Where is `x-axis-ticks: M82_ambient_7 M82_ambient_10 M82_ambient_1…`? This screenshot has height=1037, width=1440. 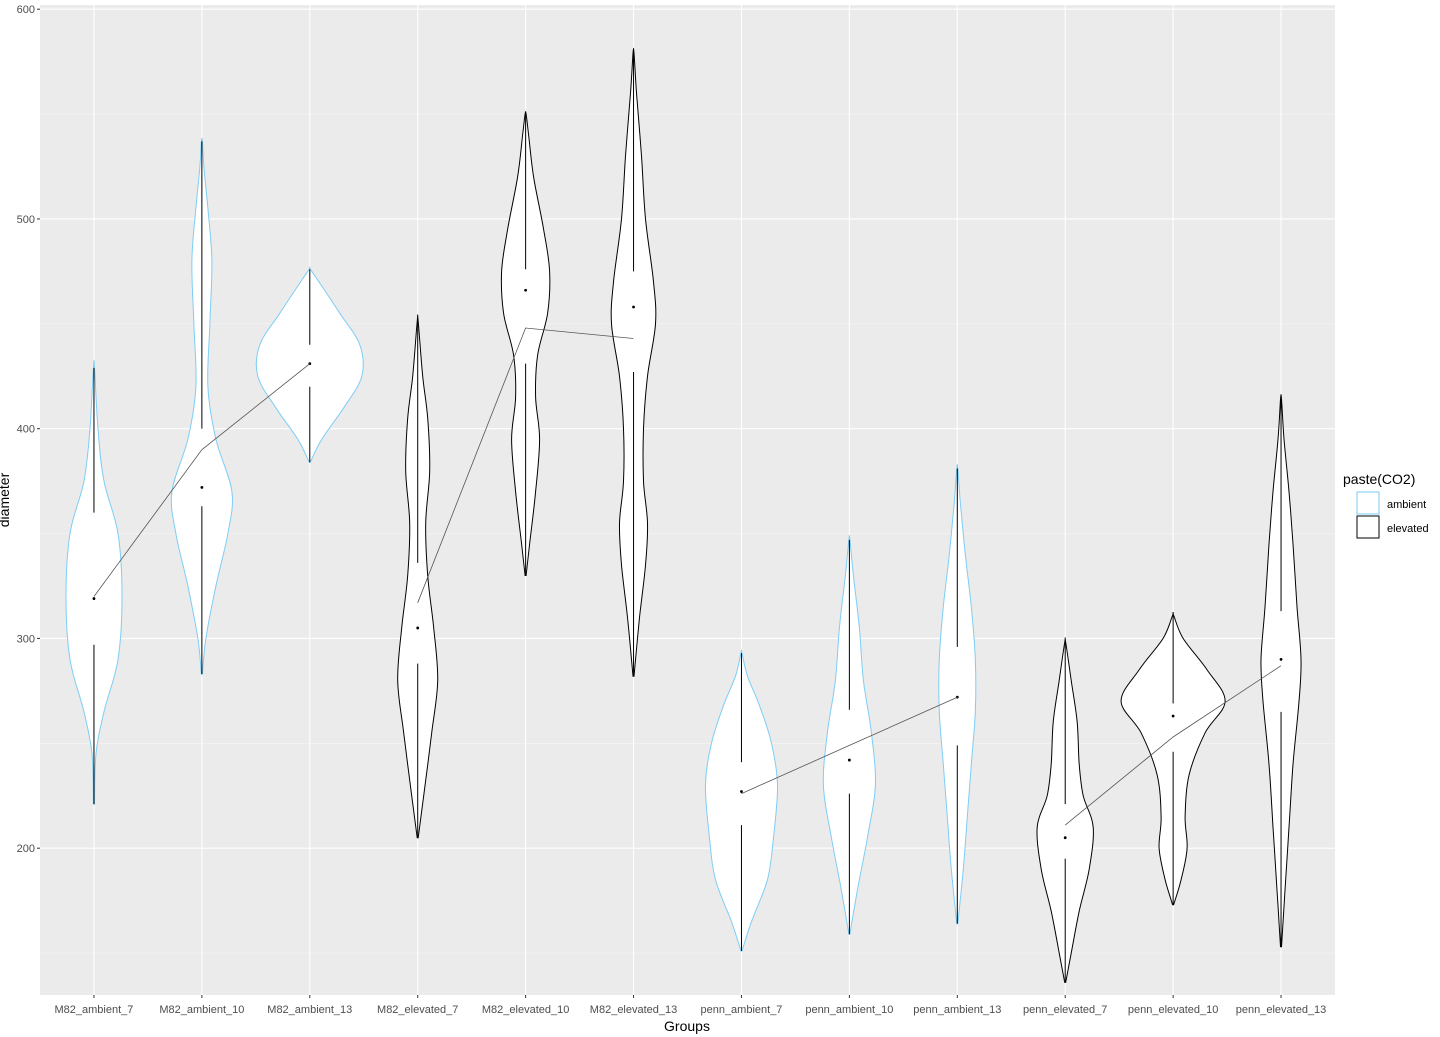 x-axis-ticks: M82_ambient_7 M82_ambient_10 M82_ambient_1… is located at coordinates (691, 1005).